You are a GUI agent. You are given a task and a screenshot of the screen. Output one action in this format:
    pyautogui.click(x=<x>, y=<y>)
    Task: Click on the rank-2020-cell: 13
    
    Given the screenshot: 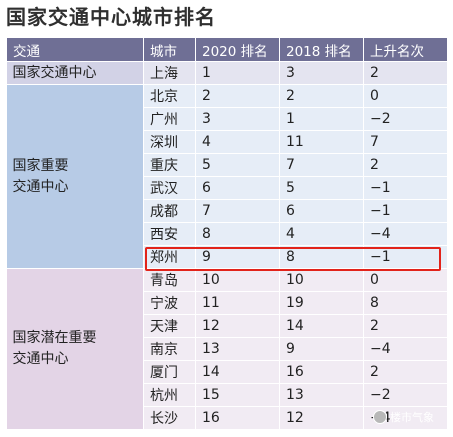 What is the action you would take?
    pyautogui.click(x=237, y=349)
    